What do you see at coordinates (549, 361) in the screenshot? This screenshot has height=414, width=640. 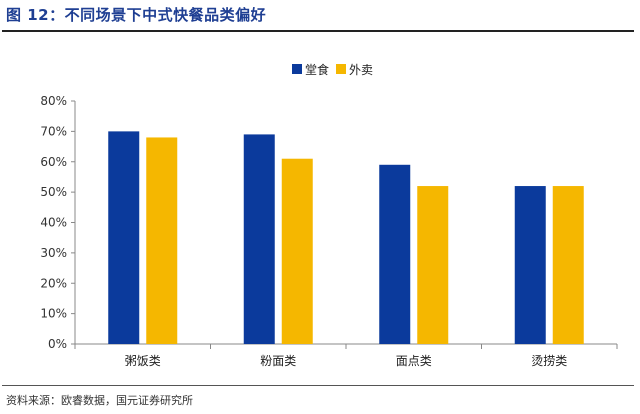 I see `x-tick-label: 烫捞类` at bounding box center [549, 361].